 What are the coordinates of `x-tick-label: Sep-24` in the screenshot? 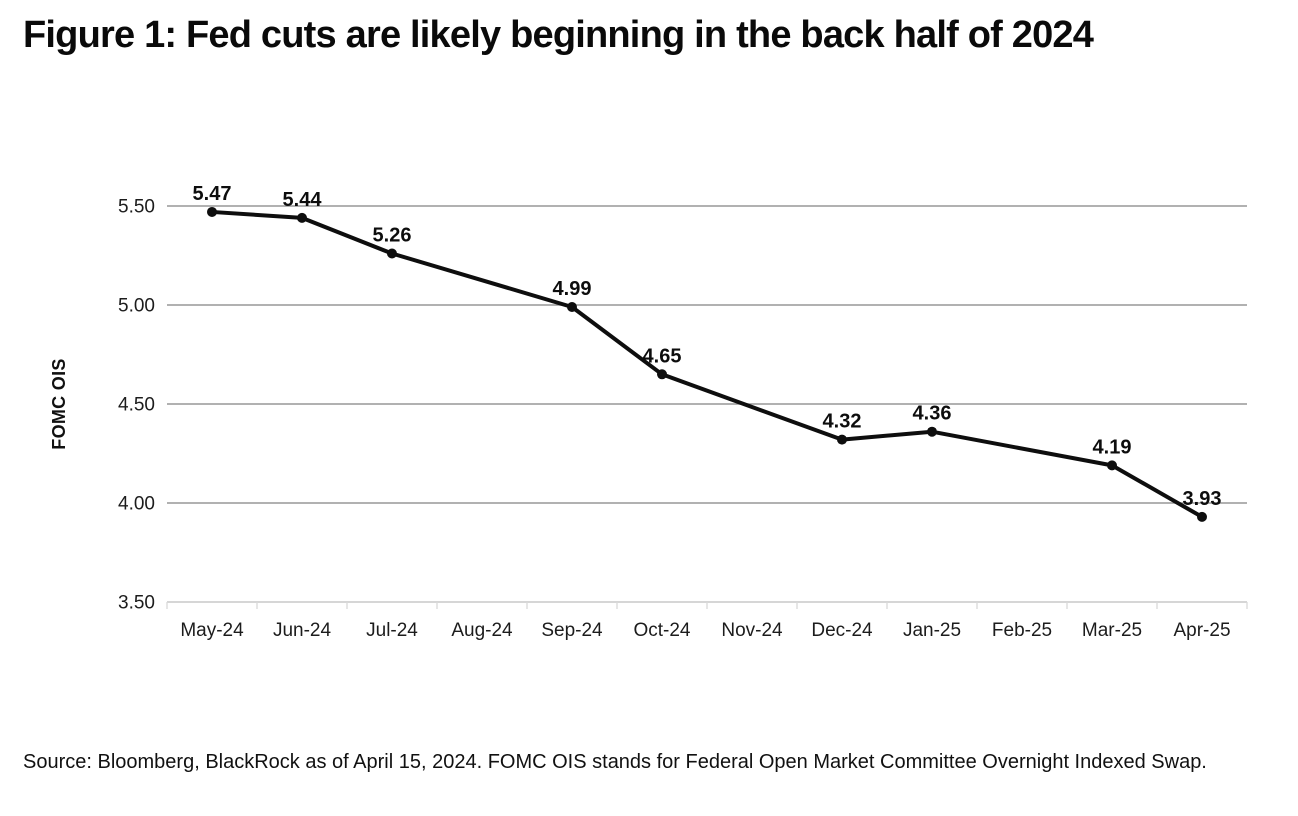 It's located at (572, 630).